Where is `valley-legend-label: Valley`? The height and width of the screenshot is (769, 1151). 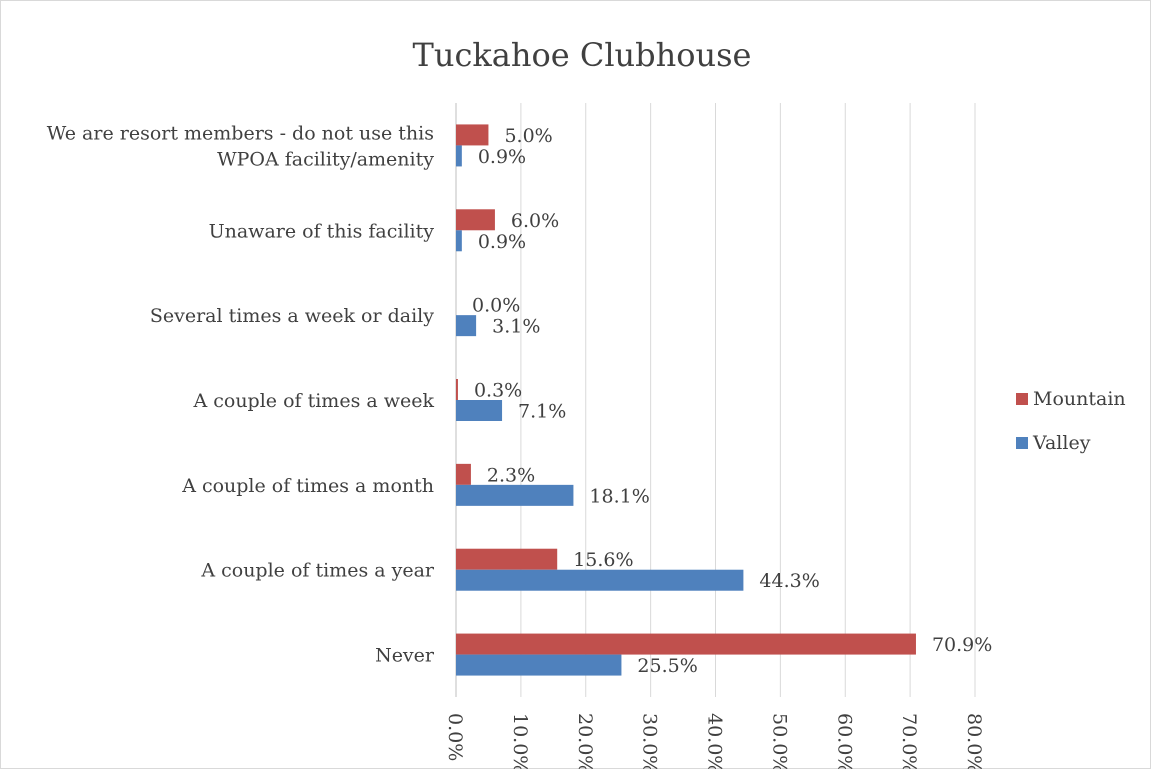 valley-legend-label: Valley is located at coordinates (1061, 443).